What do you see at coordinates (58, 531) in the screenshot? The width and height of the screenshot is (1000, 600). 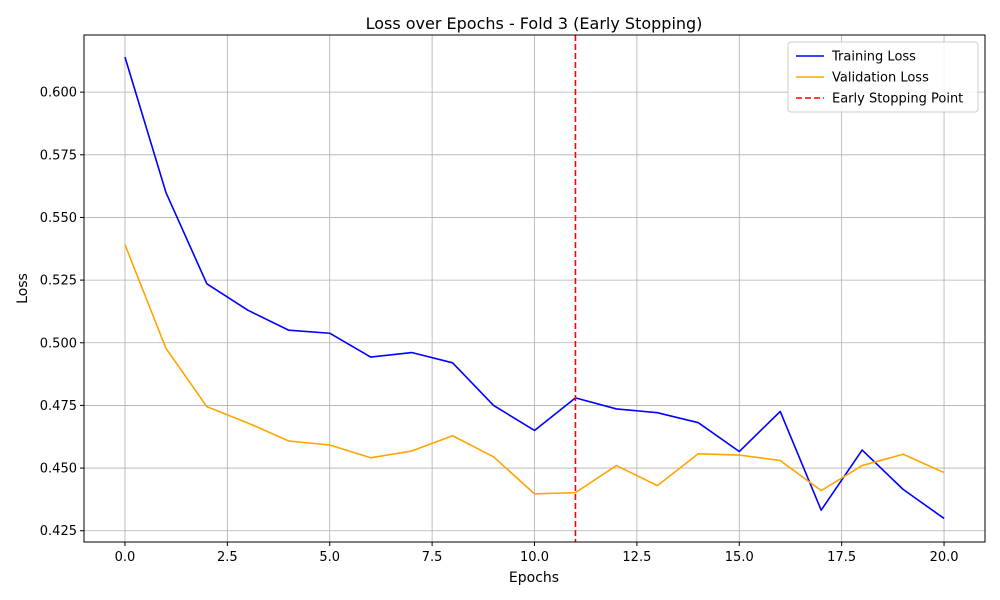 I see `y-tick-label: 0.425` at bounding box center [58, 531].